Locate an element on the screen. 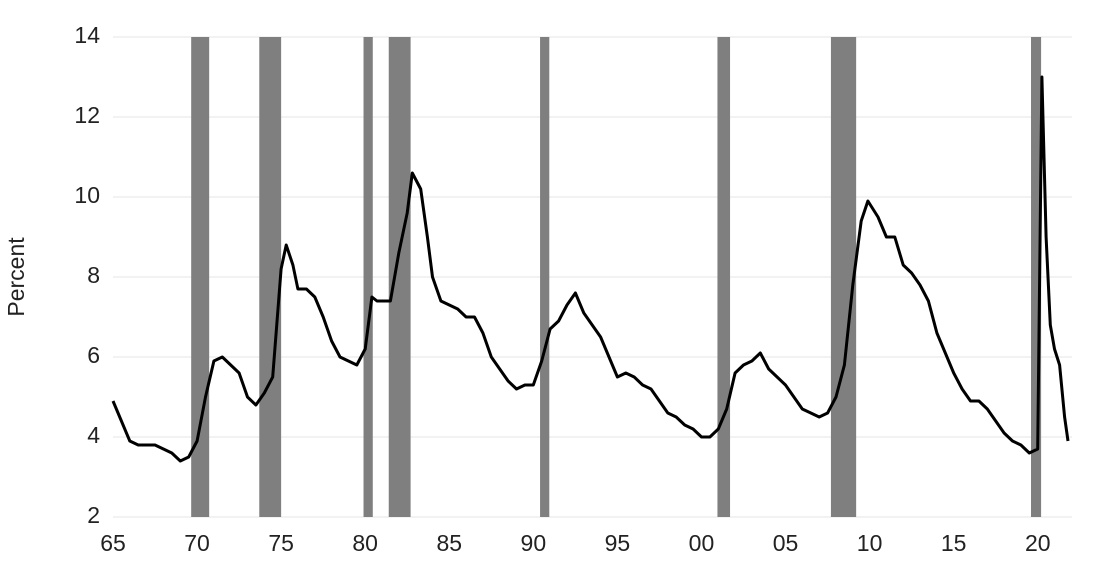  y-tick-label: 4 is located at coordinates (93, 435).